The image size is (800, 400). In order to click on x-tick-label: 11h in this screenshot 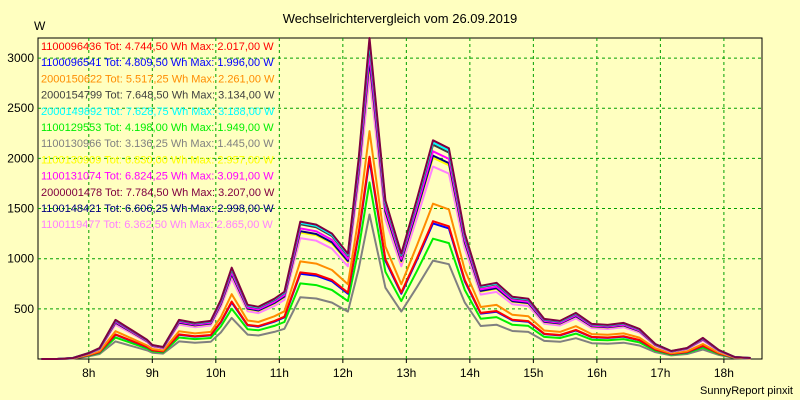, I will do `click(279, 373)`.